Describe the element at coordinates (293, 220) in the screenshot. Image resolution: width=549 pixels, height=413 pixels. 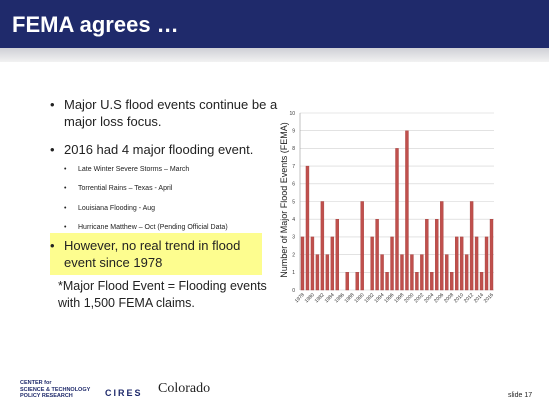
I see `y-tick-label: 4` at that location.